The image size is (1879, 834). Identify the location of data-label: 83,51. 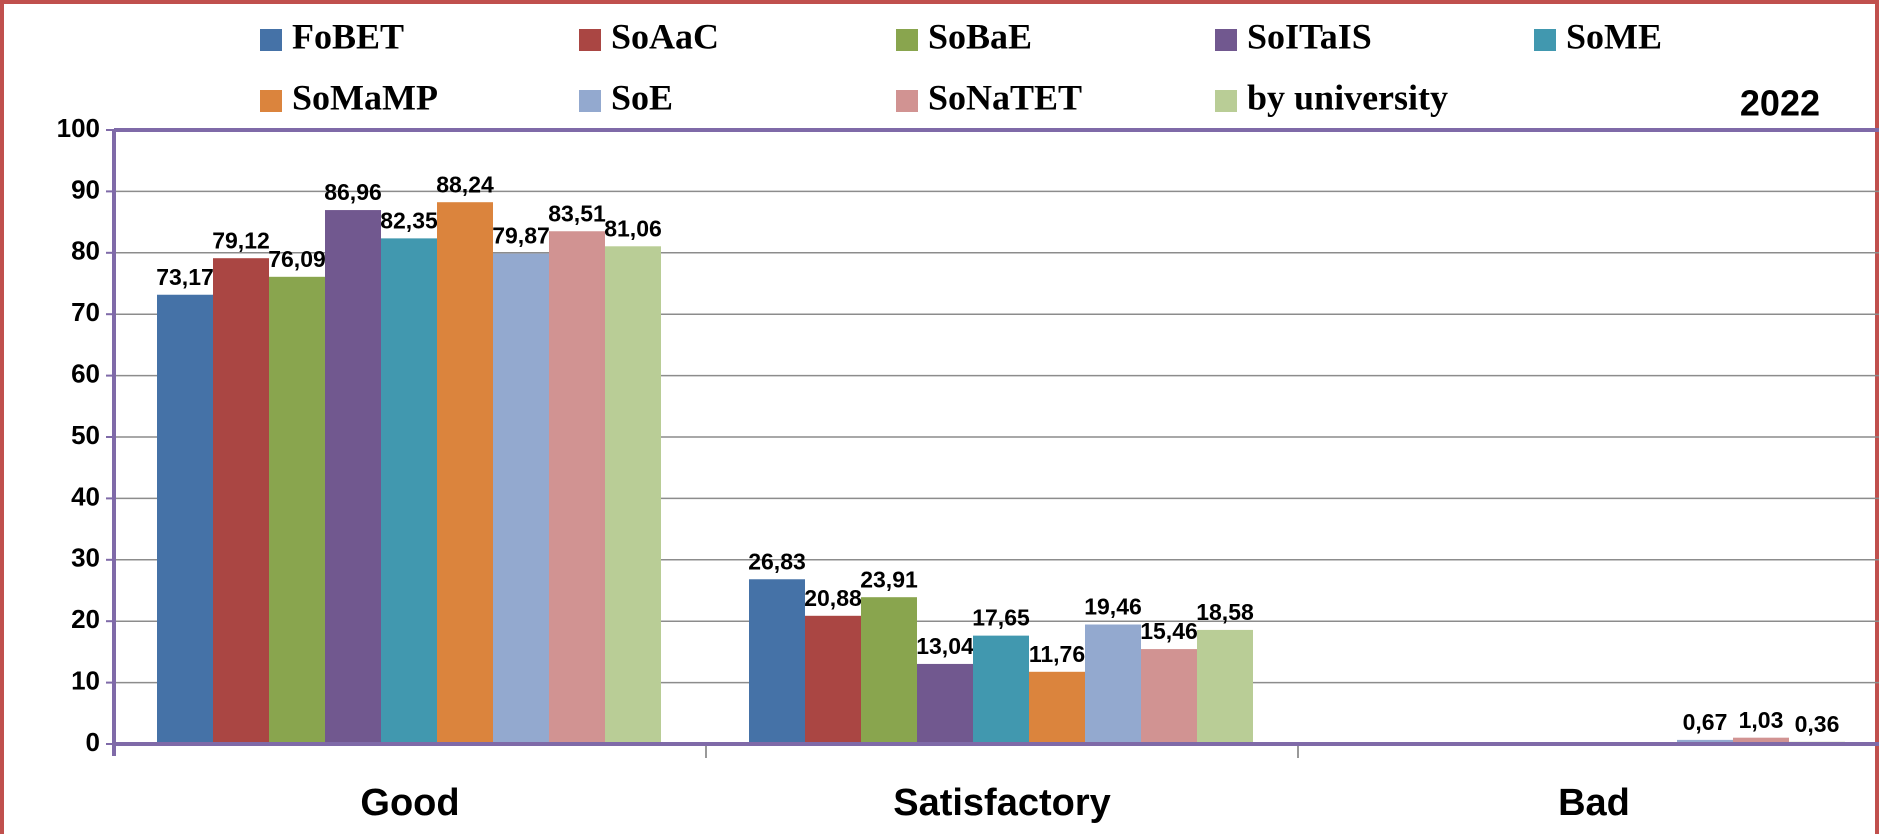
(577, 213).